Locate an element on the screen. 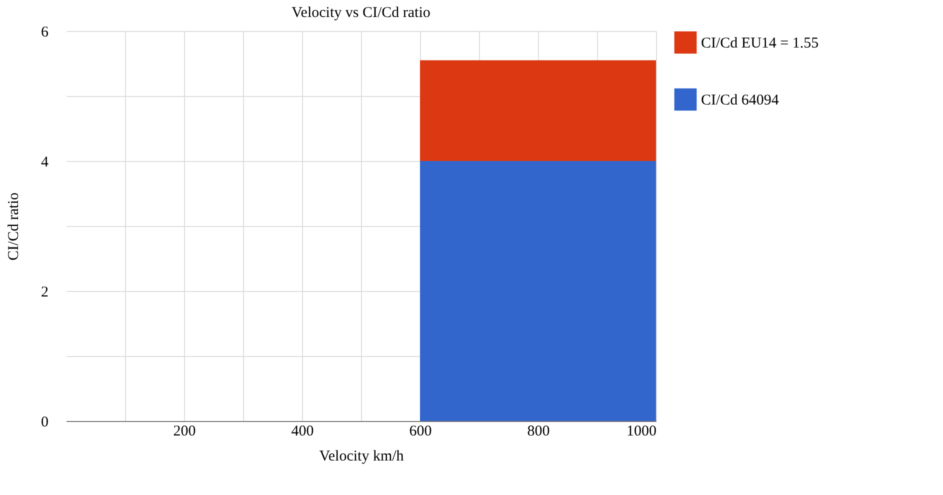 The width and height of the screenshot is (943, 495). x-tick-label: 800 is located at coordinates (538, 432).